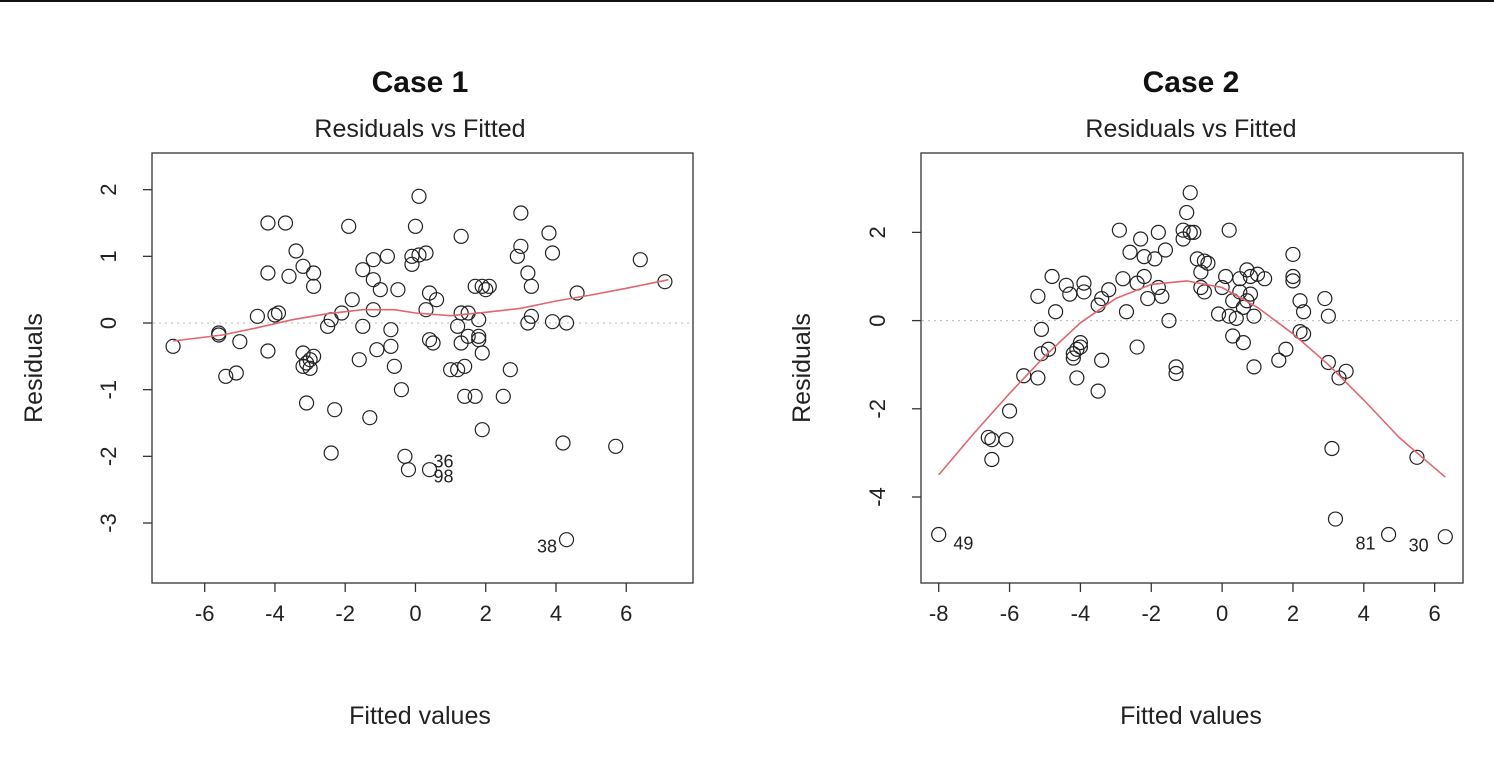 The width and height of the screenshot is (1494, 768). Describe the element at coordinates (1190, 129) in the screenshot. I see `panel-subtitle: Residuals vs Fitted` at that location.